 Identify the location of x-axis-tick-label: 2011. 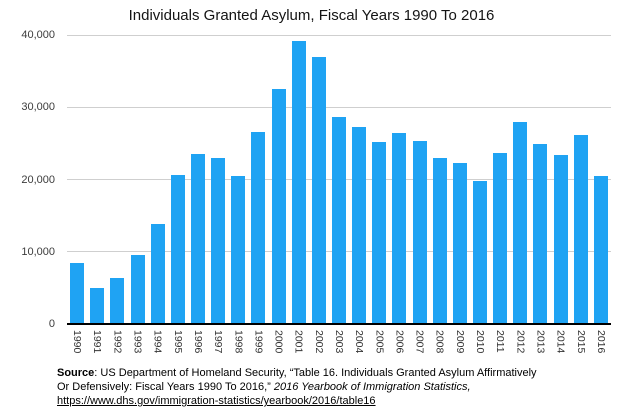
(500, 341).